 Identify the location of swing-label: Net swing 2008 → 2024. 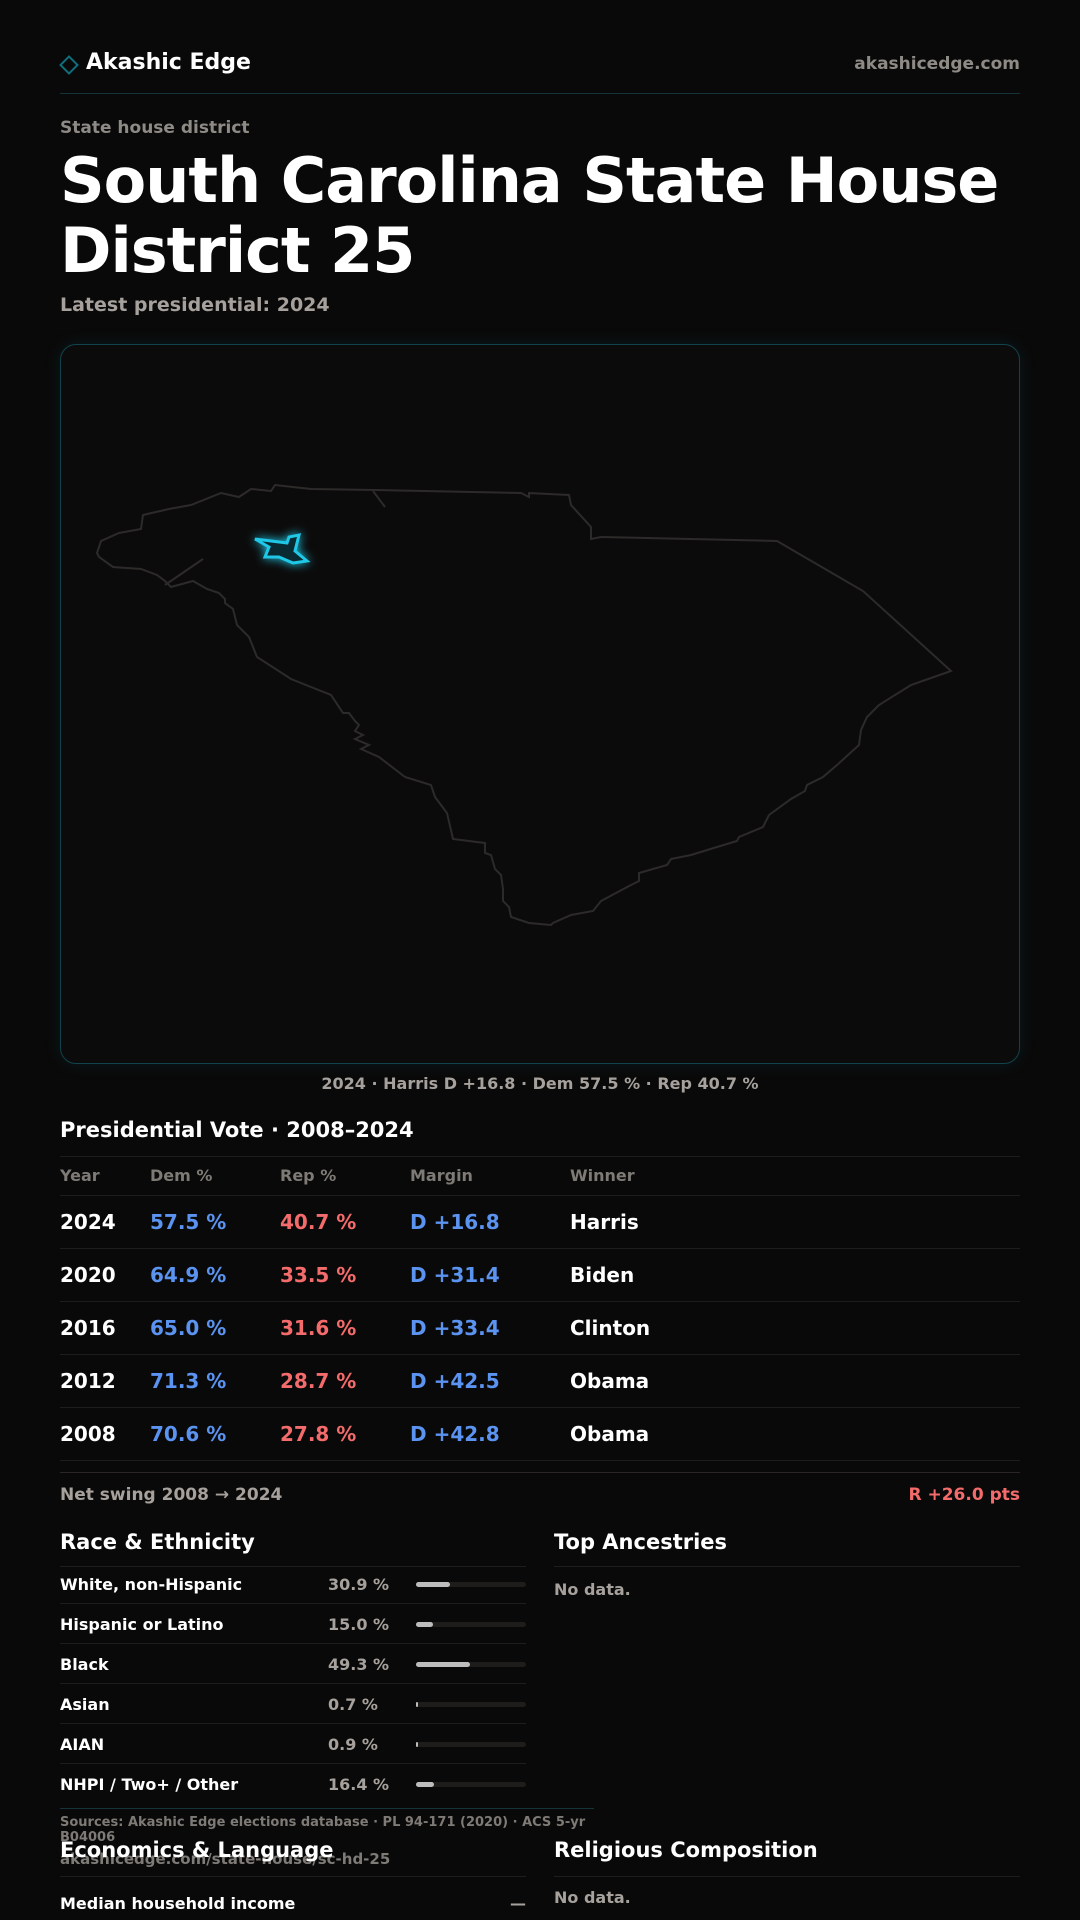
(171, 1495).